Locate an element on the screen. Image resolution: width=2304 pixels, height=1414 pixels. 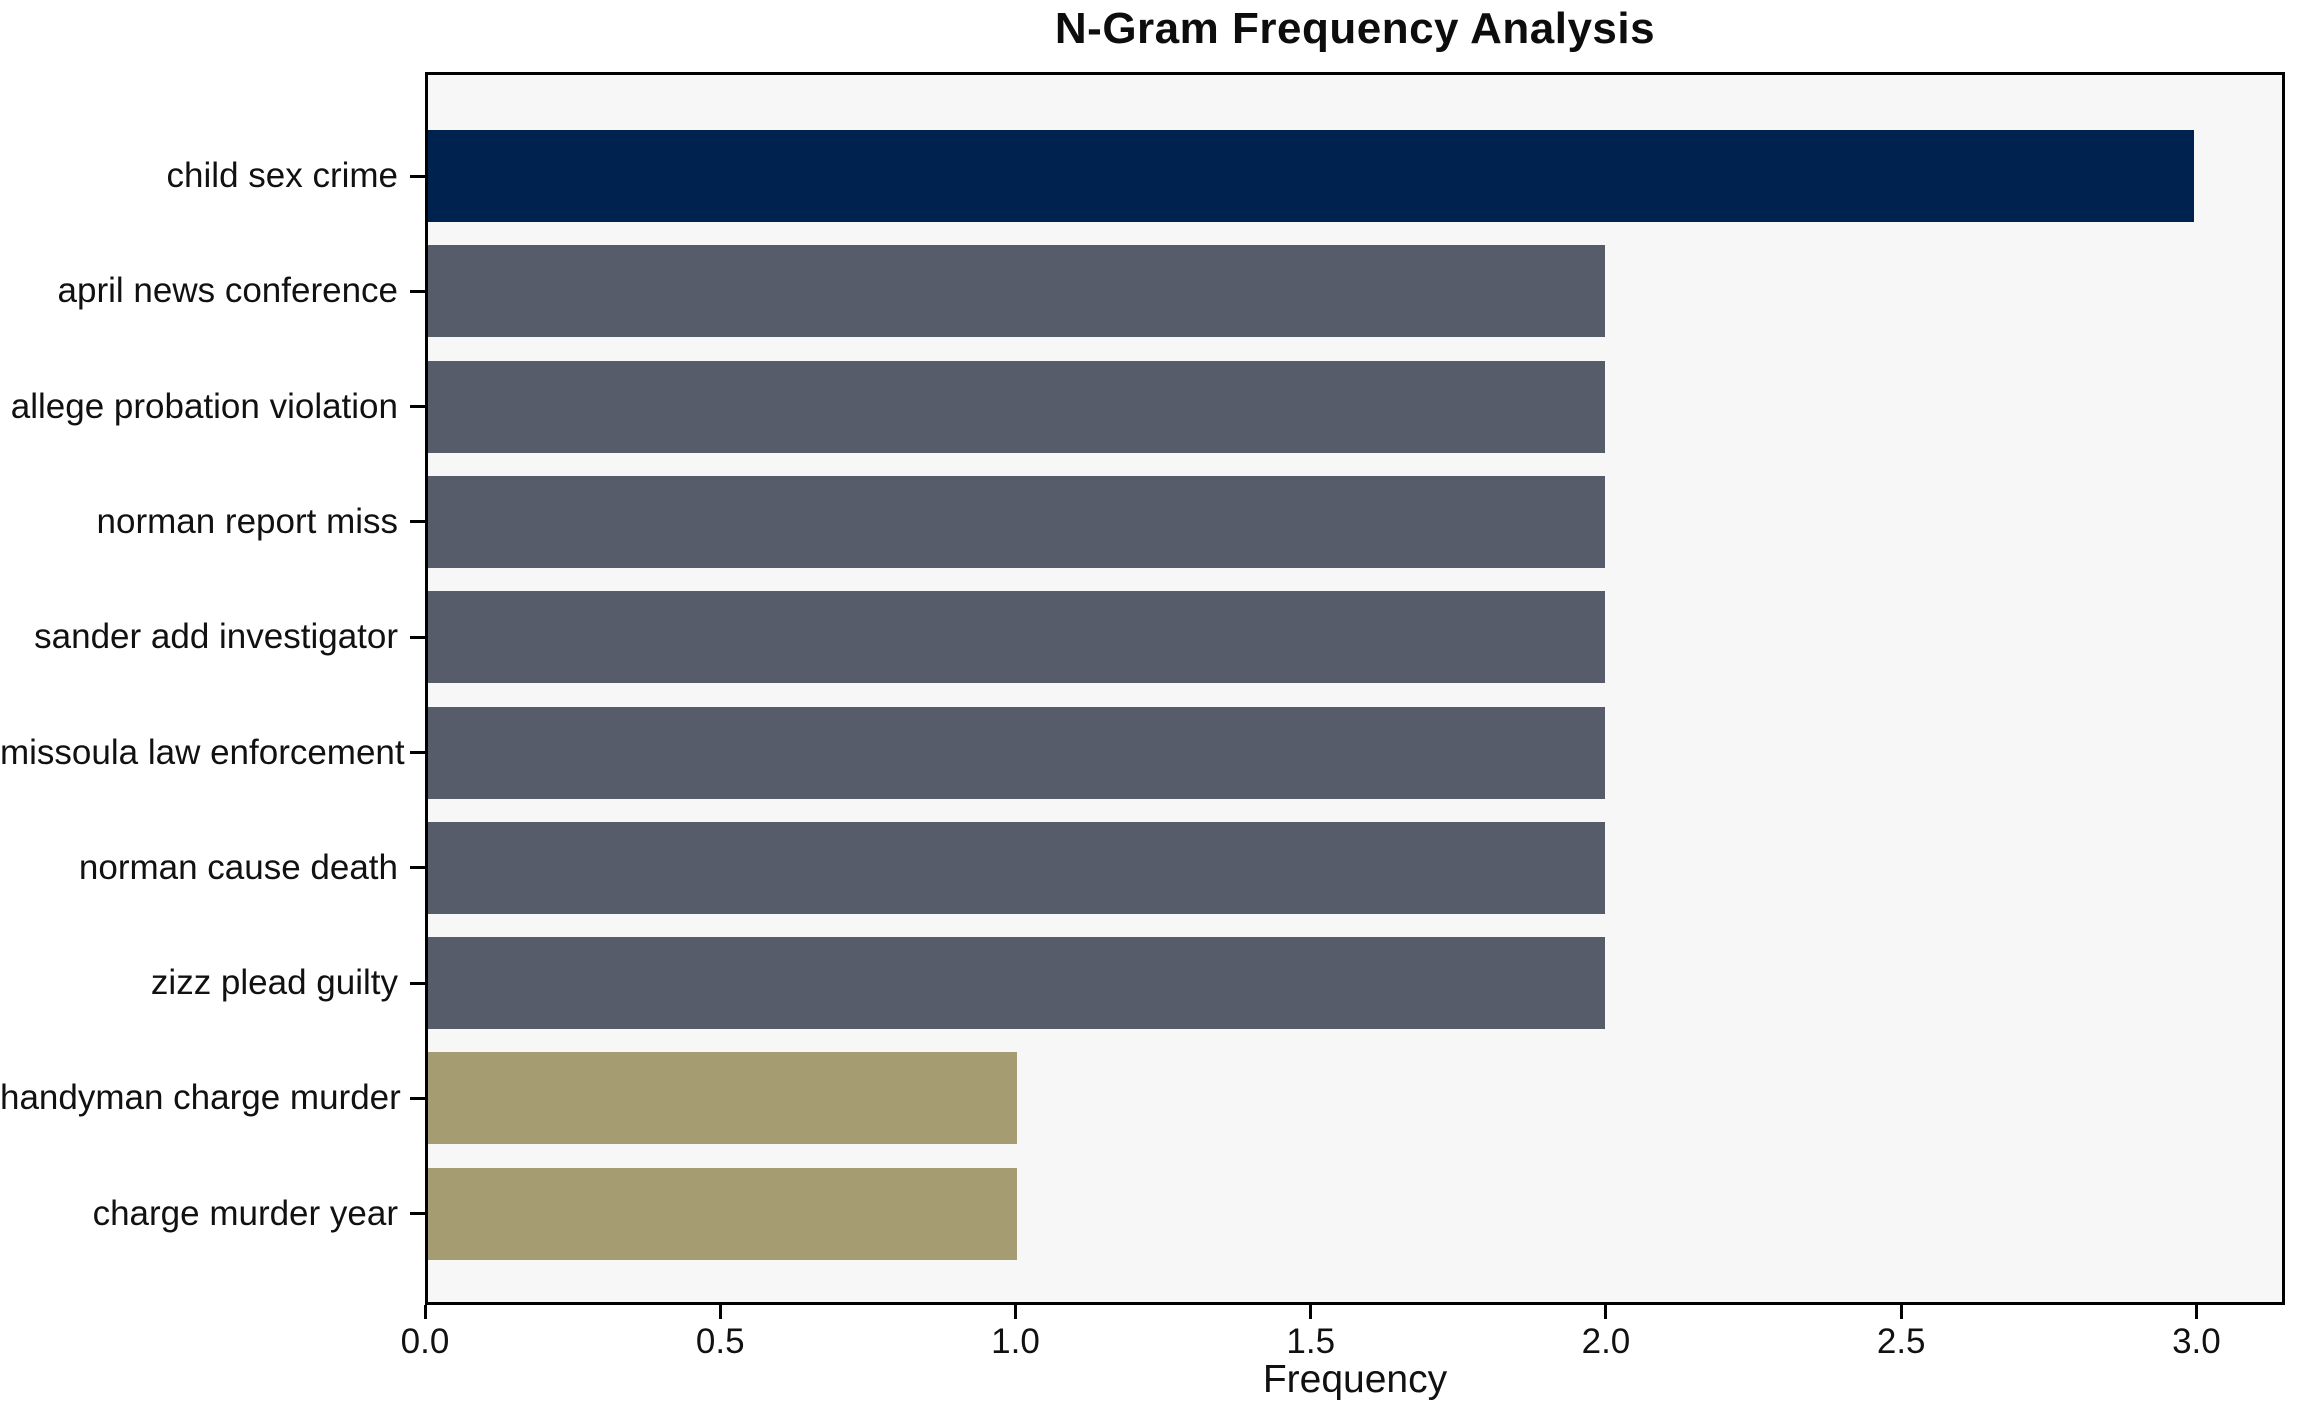
y-tick-label: missoula law enforcement is located at coordinates (202, 752).